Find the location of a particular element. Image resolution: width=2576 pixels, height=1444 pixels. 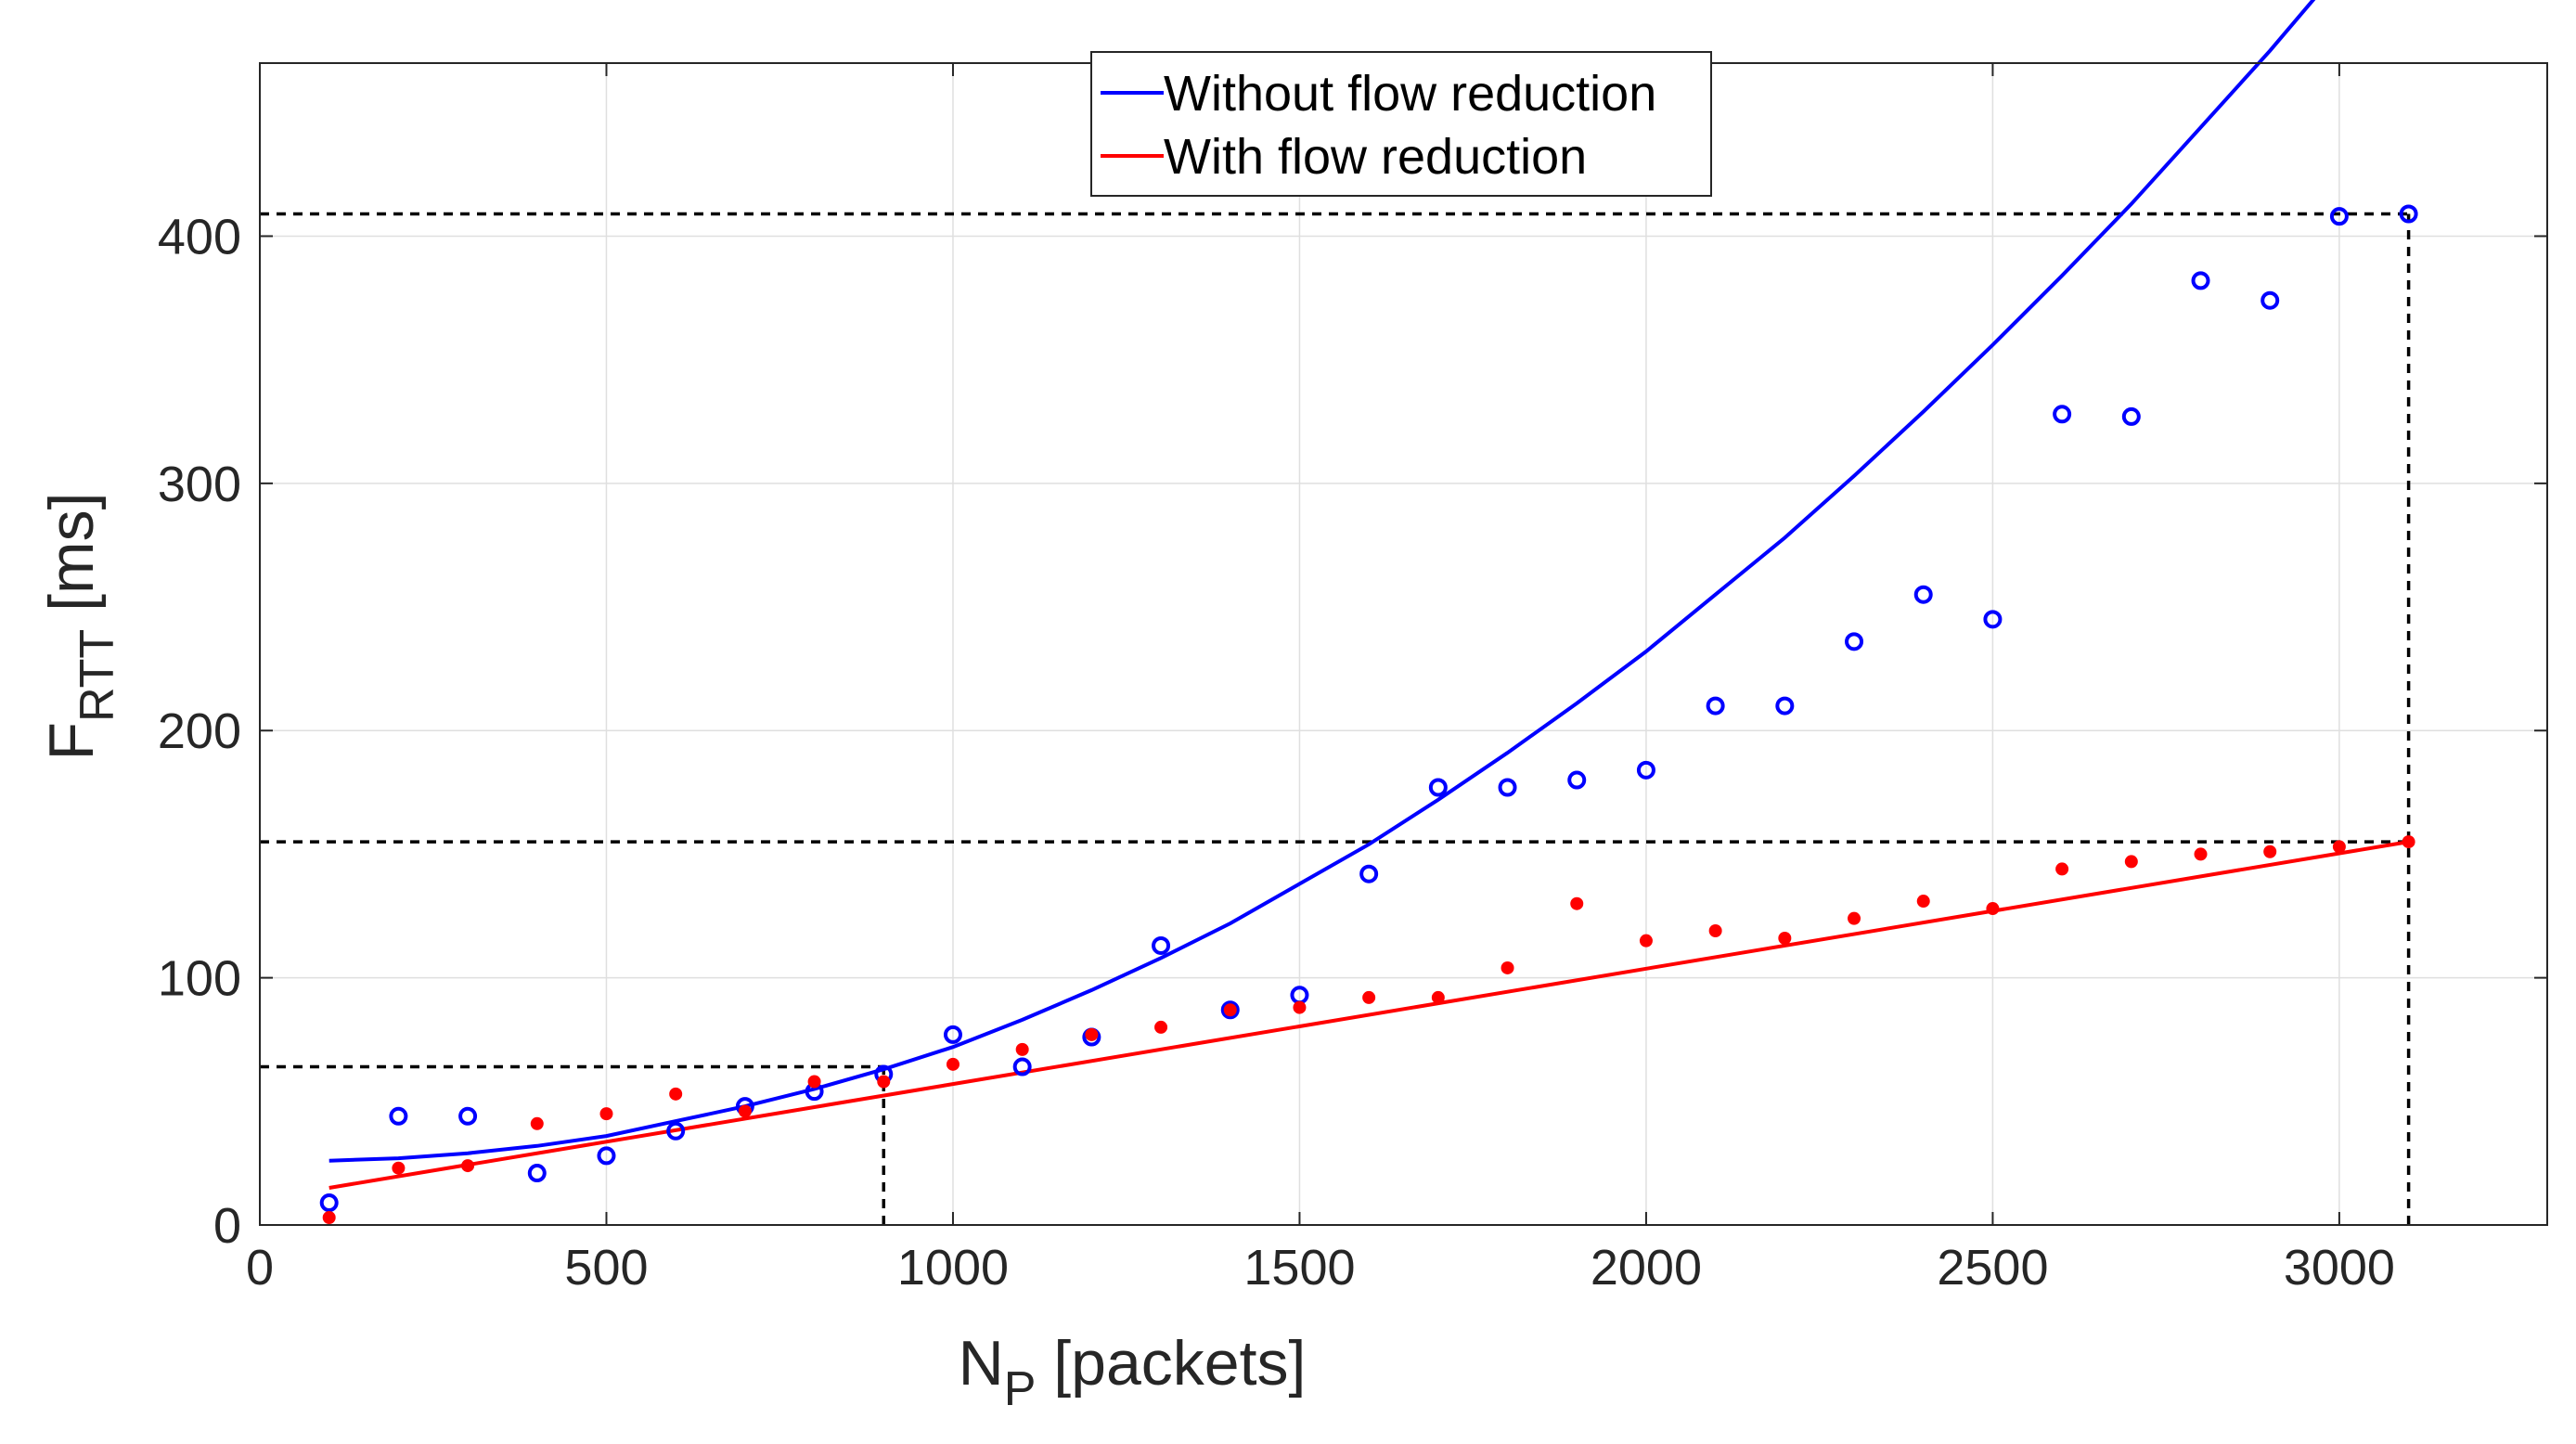

x-tick-label: 1000 is located at coordinates (953, 1268).